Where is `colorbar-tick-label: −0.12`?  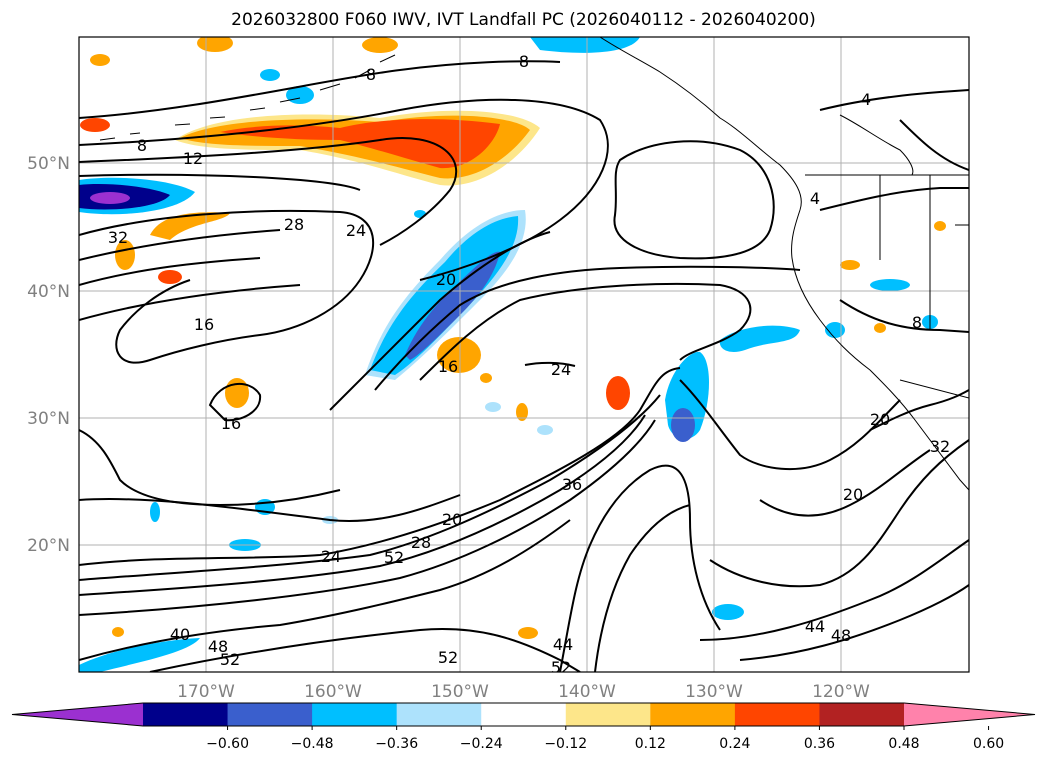
colorbar-tick-label: −0.12 is located at coordinates (565, 744).